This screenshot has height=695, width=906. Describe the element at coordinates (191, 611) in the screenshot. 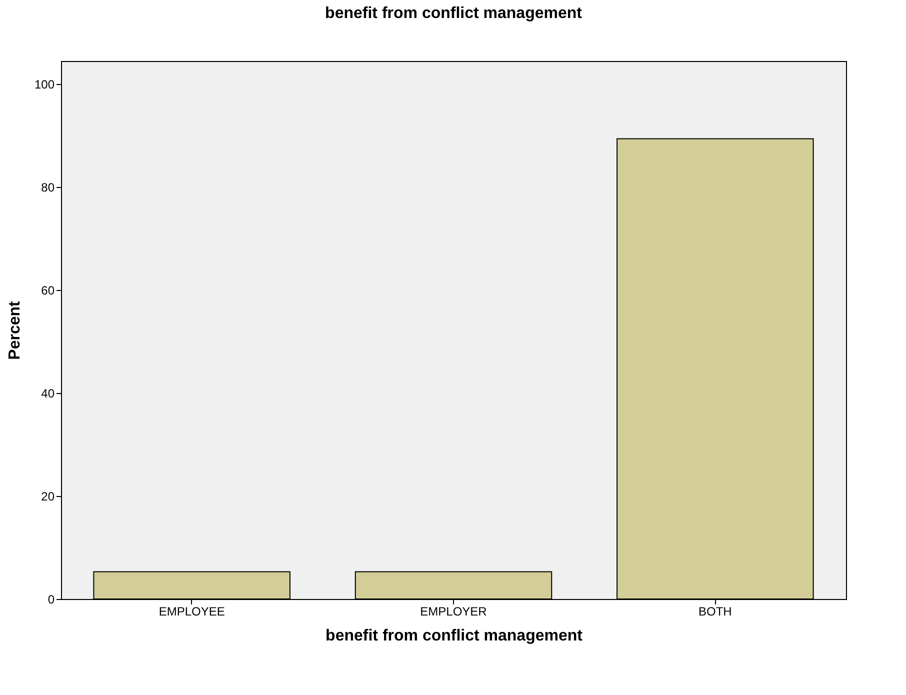

I see `x-tick-label: EMPLOYEE` at that location.